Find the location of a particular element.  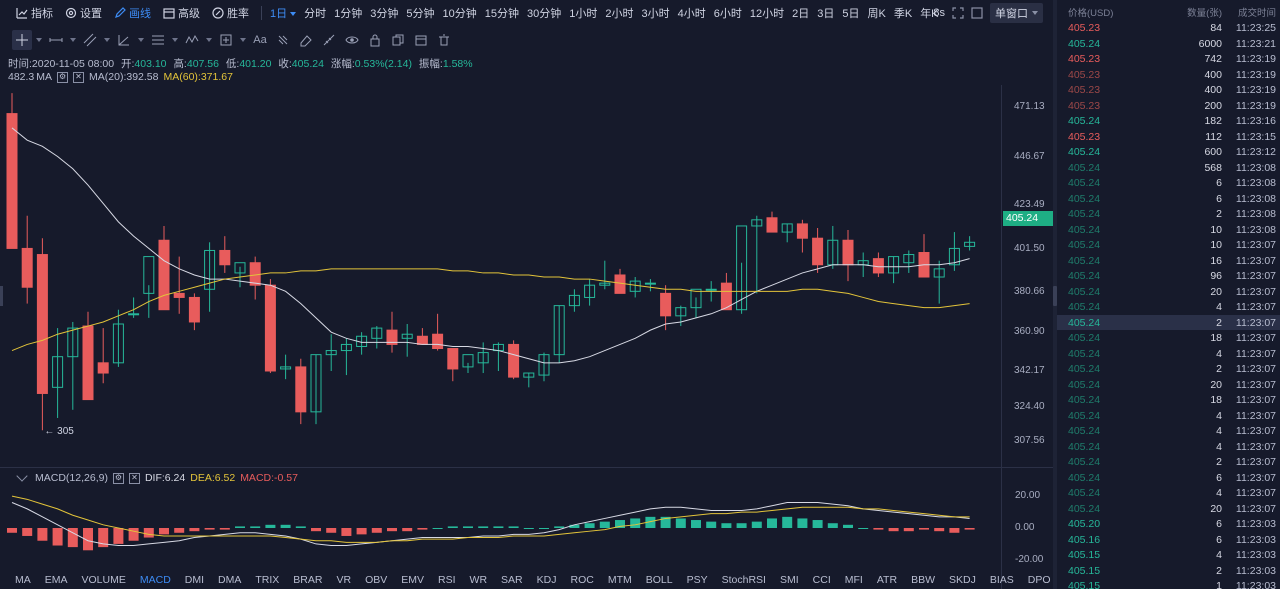

indicator-tab-trix: TRIX is located at coordinates (267, 580).